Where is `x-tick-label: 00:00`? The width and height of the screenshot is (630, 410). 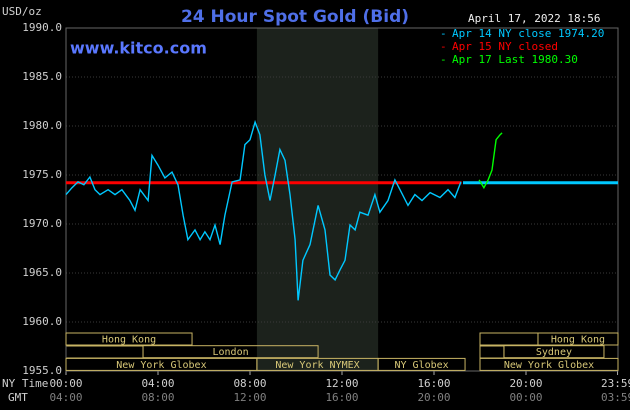
x-tick-label: 00:00 is located at coordinates (65, 383).